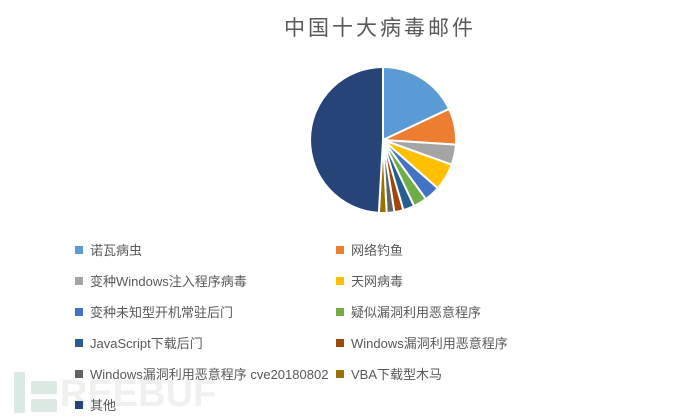  What do you see at coordinates (416, 312) in the screenshot?
I see `legend-label: 疑似漏洞利用恶意程序` at bounding box center [416, 312].